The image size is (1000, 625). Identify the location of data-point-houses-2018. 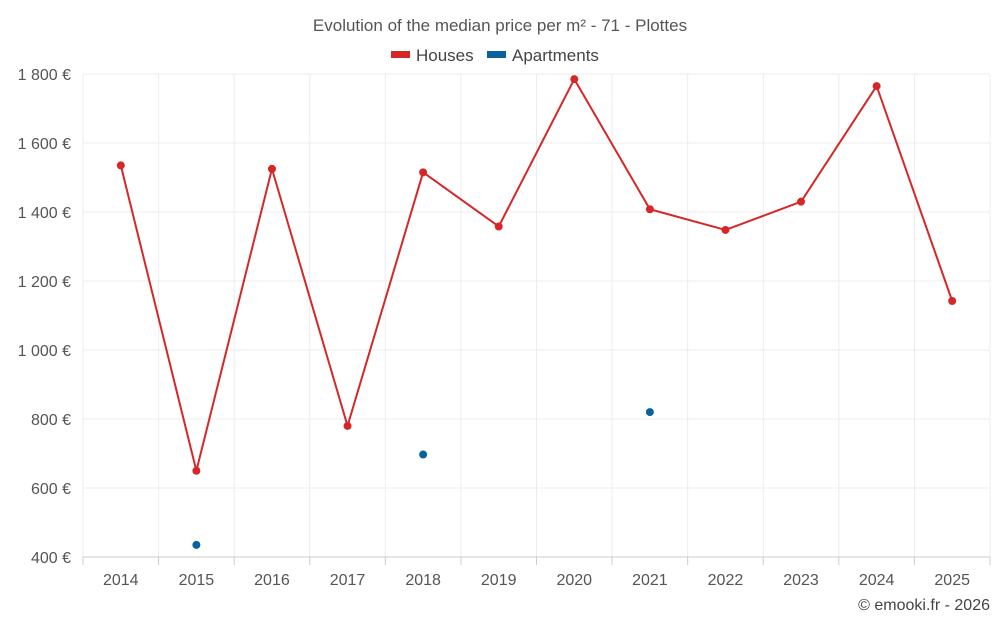
(423, 172).